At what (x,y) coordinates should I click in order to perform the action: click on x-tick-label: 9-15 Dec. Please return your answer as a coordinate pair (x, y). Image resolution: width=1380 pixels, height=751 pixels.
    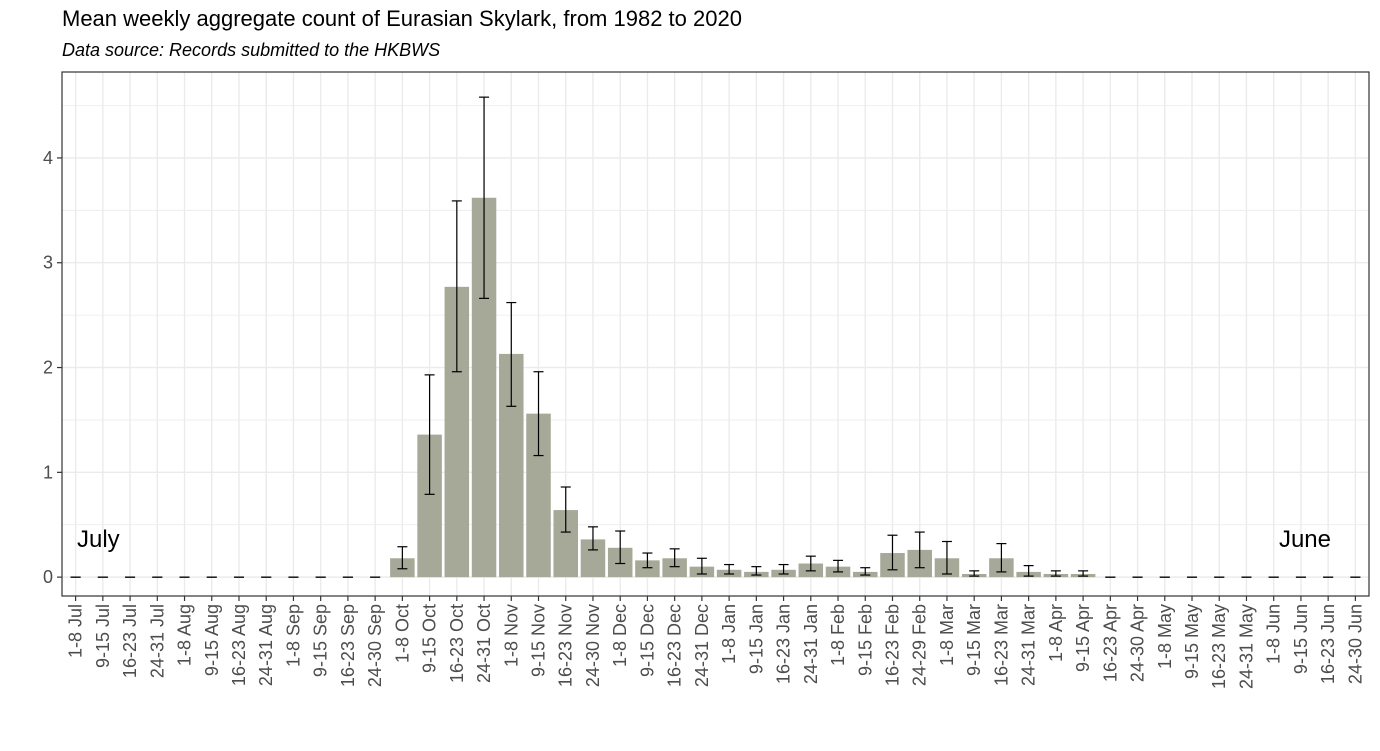
    Looking at the image, I should click on (647, 640).